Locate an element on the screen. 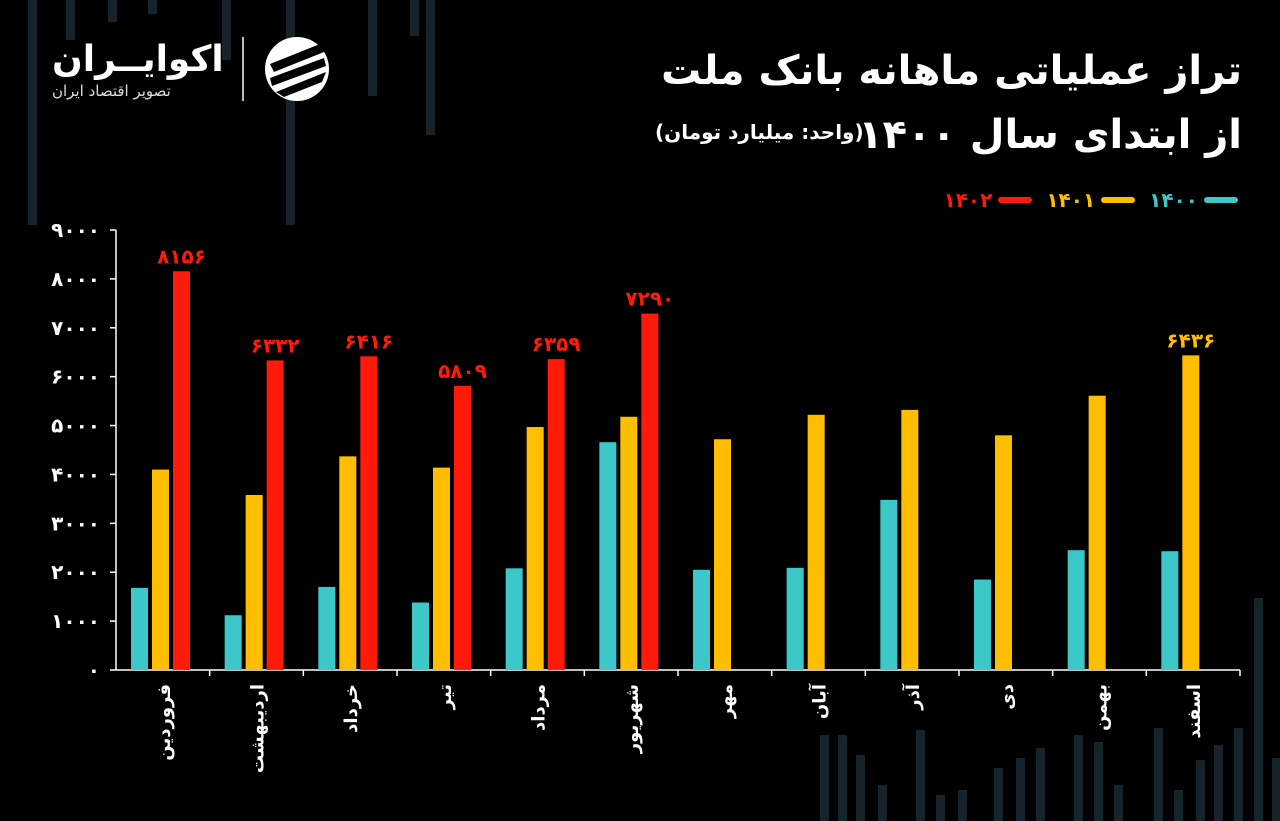  data-label: ۶۴۳۶ is located at coordinates (1190, 340).